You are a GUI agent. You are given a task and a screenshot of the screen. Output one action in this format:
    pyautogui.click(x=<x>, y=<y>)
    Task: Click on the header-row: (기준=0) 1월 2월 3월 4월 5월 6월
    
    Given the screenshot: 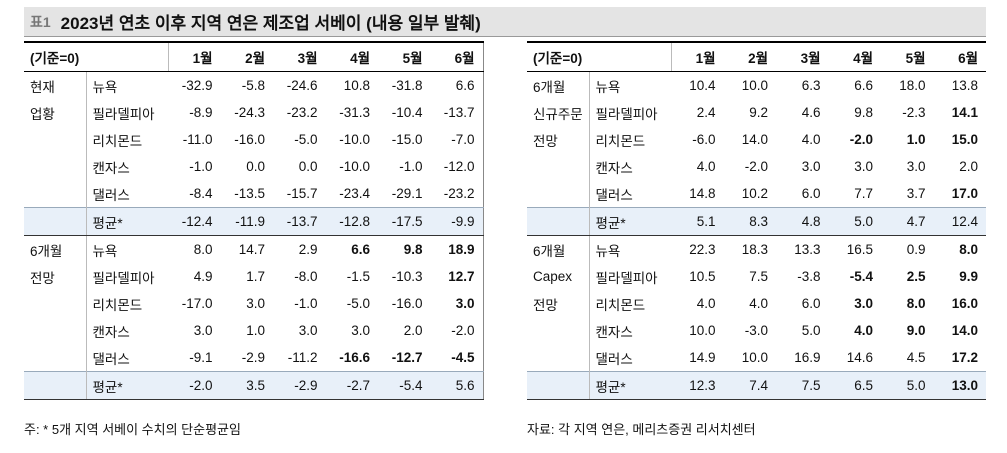 What is the action you would take?
    pyautogui.click(x=757, y=56)
    